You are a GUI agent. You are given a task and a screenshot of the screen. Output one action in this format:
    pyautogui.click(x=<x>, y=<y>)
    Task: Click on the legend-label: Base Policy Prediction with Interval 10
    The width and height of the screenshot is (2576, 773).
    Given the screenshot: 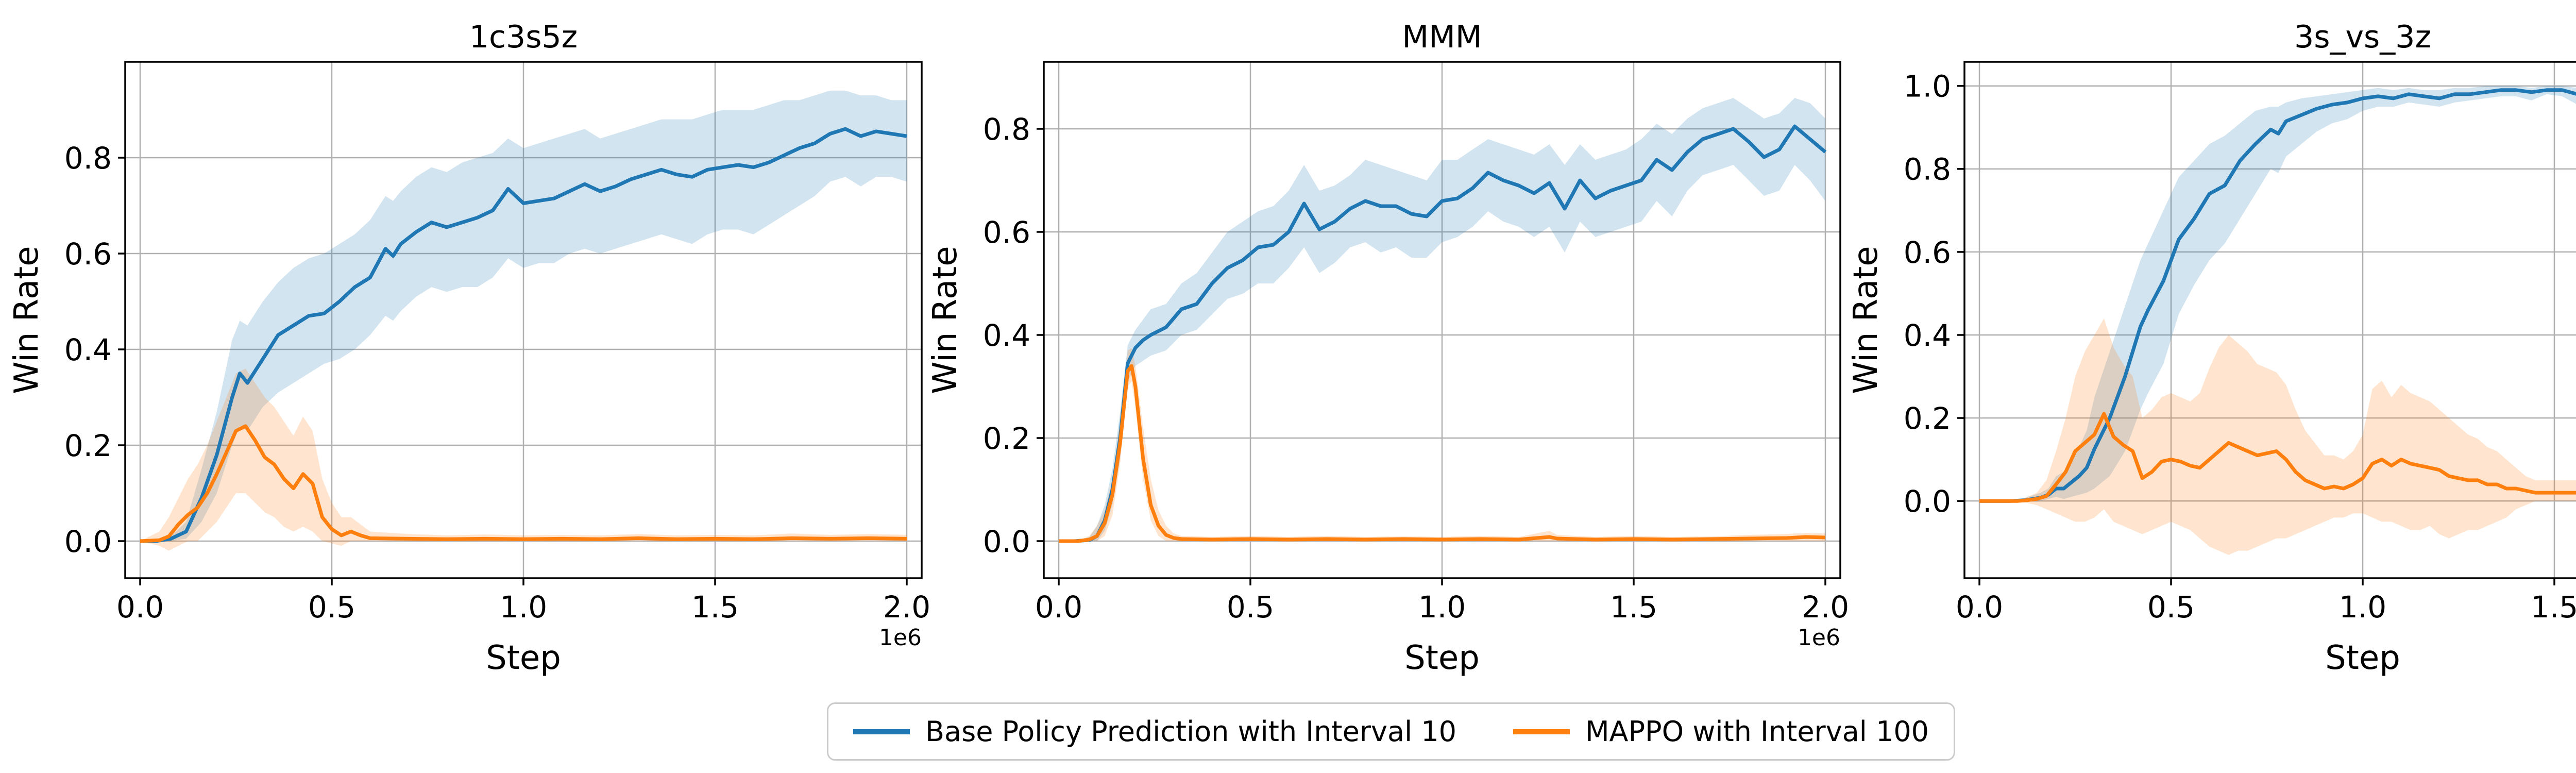 What is the action you would take?
    pyautogui.click(x=1190, y=732)
    